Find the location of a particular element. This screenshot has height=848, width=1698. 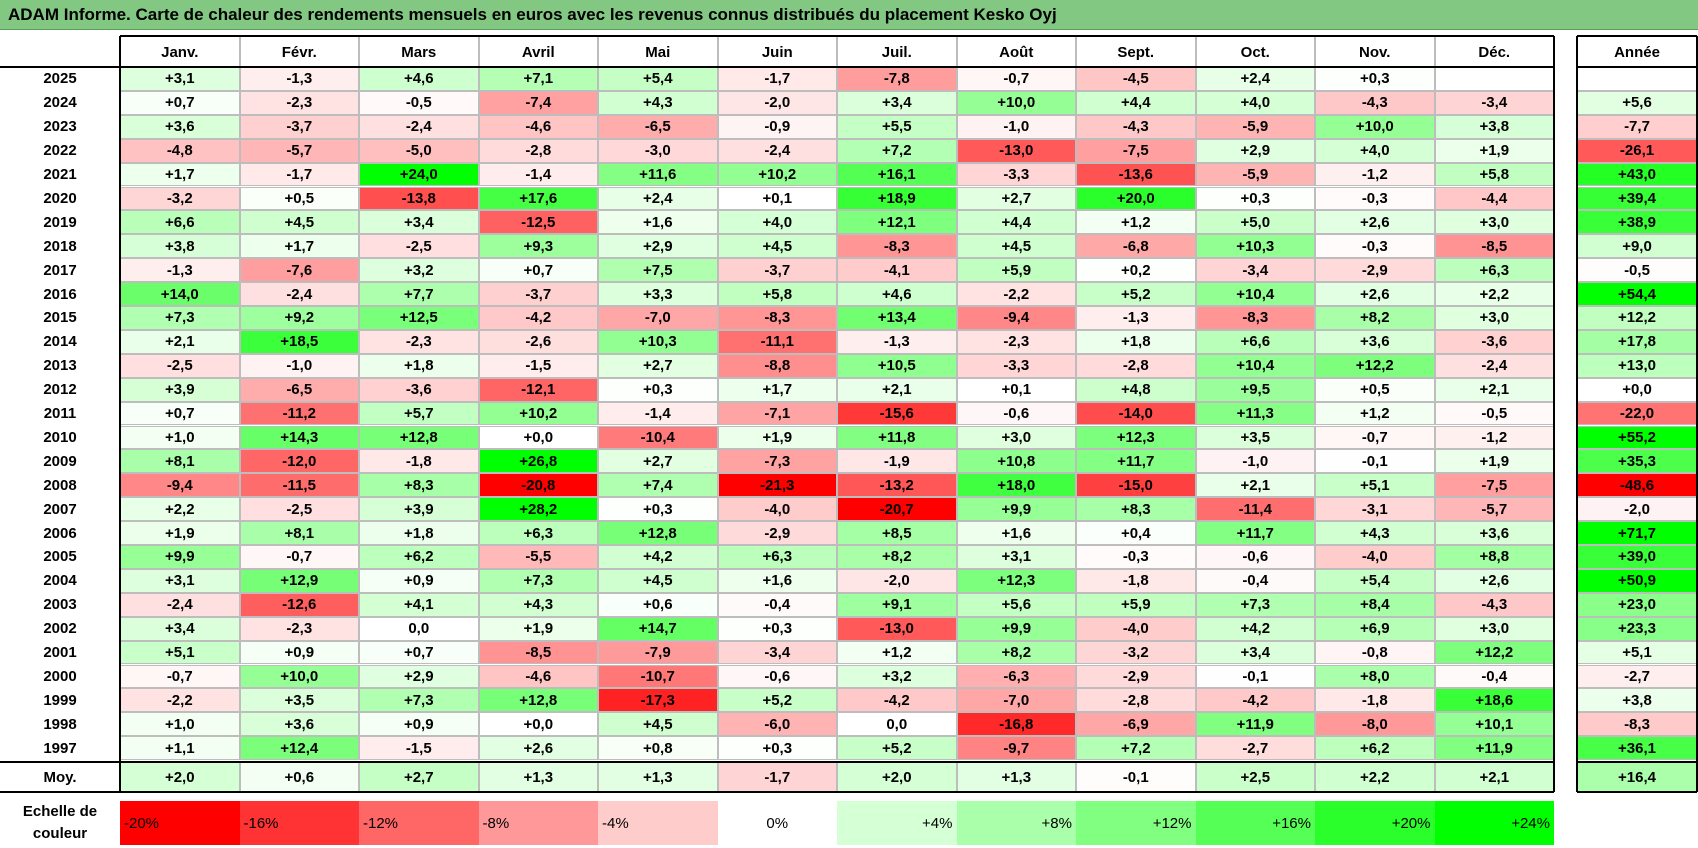

year-label: 2018 is located at coordinates (60, 246).